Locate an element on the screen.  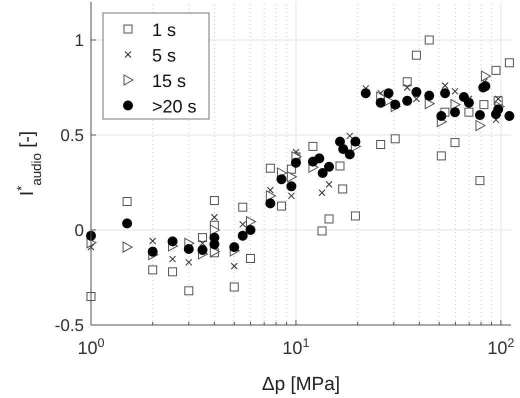
legend-label: >20 s is located at coordinates (174, 106).